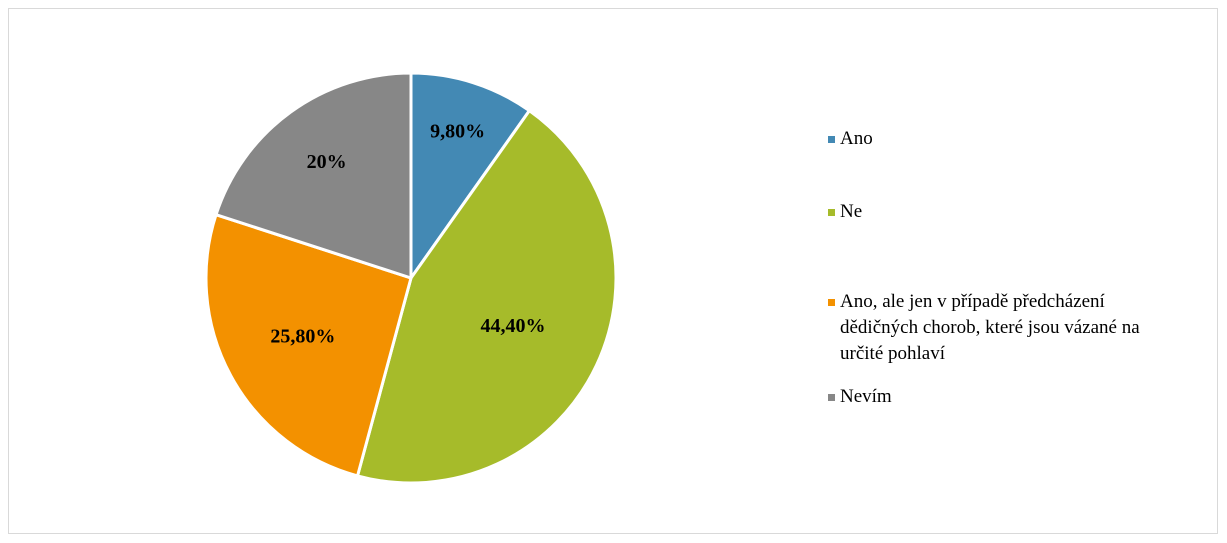 The height and width of the screenshot is (543, 1227). I want to click on slice-ne-label: 44,40%, so click(513, 326).